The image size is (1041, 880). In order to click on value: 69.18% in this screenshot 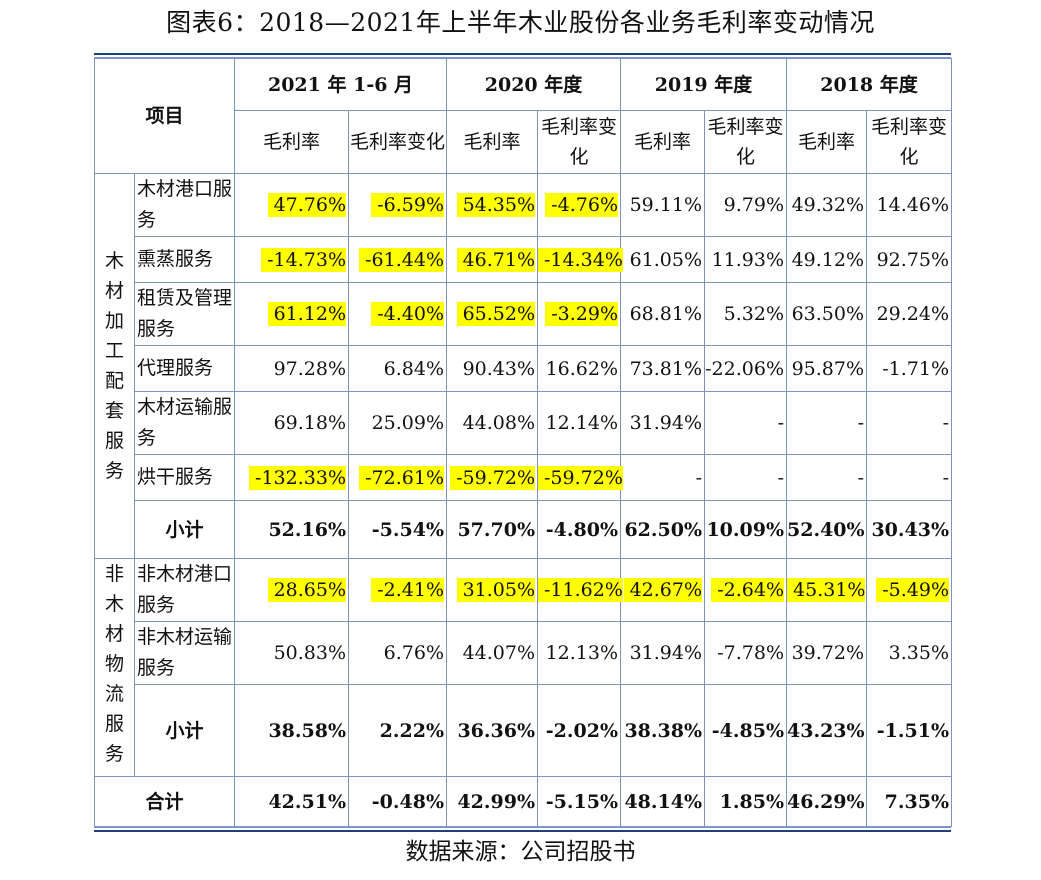, I will do `click(310, 423)`.